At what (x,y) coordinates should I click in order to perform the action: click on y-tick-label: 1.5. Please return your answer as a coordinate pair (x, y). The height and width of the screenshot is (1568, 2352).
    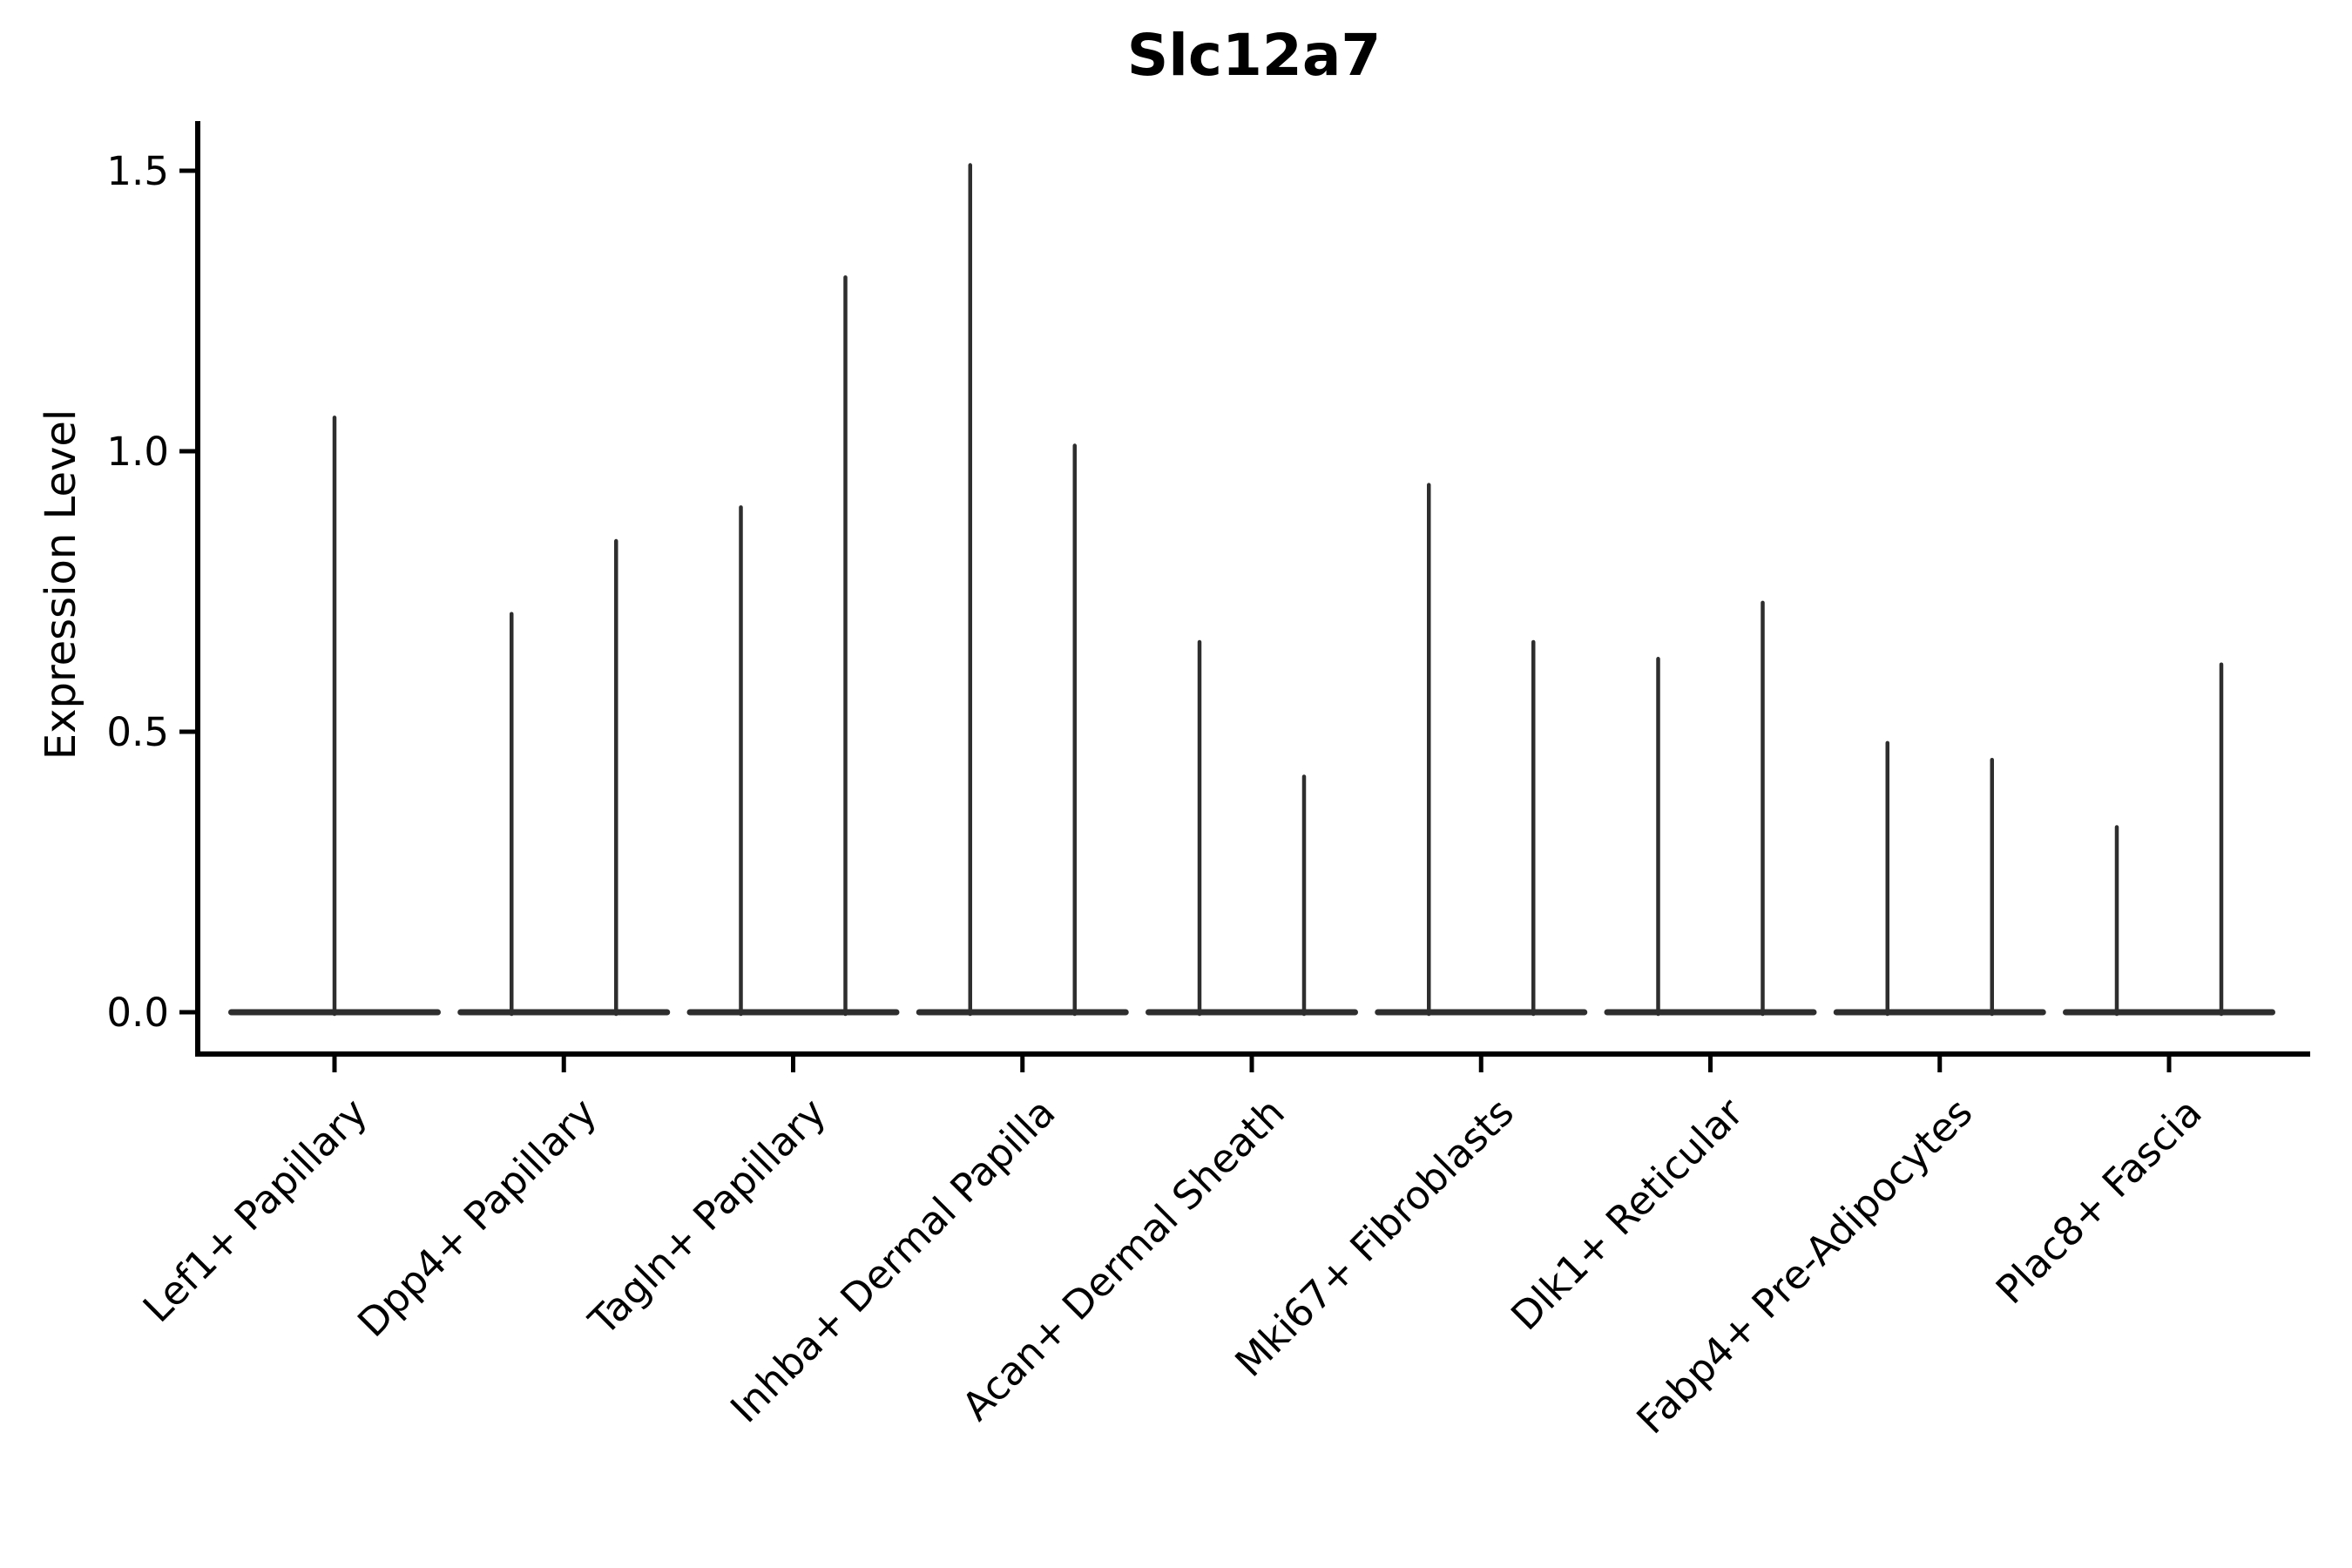
    Looking at the image, I should click on (137, 171).